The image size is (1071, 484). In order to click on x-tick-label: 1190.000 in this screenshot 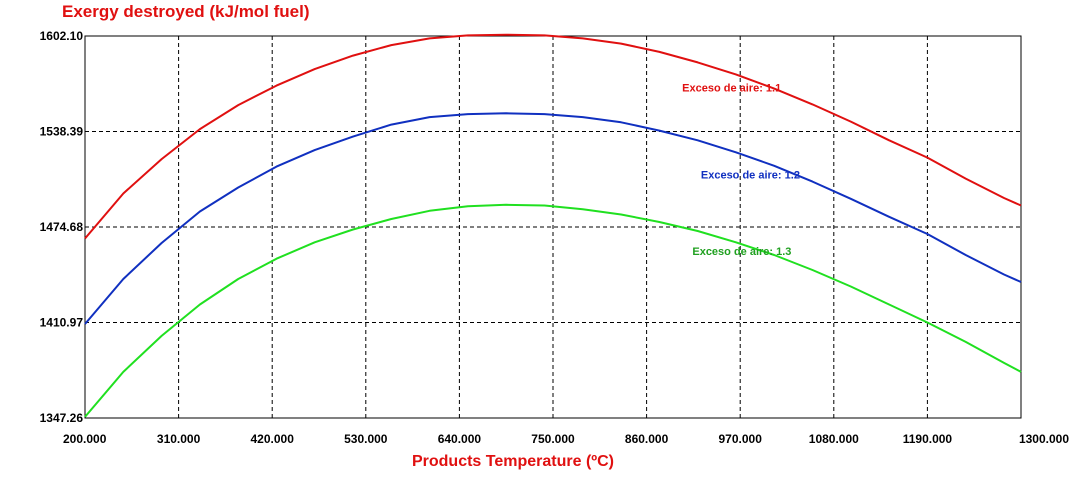, I will do `click(928, 439)`.